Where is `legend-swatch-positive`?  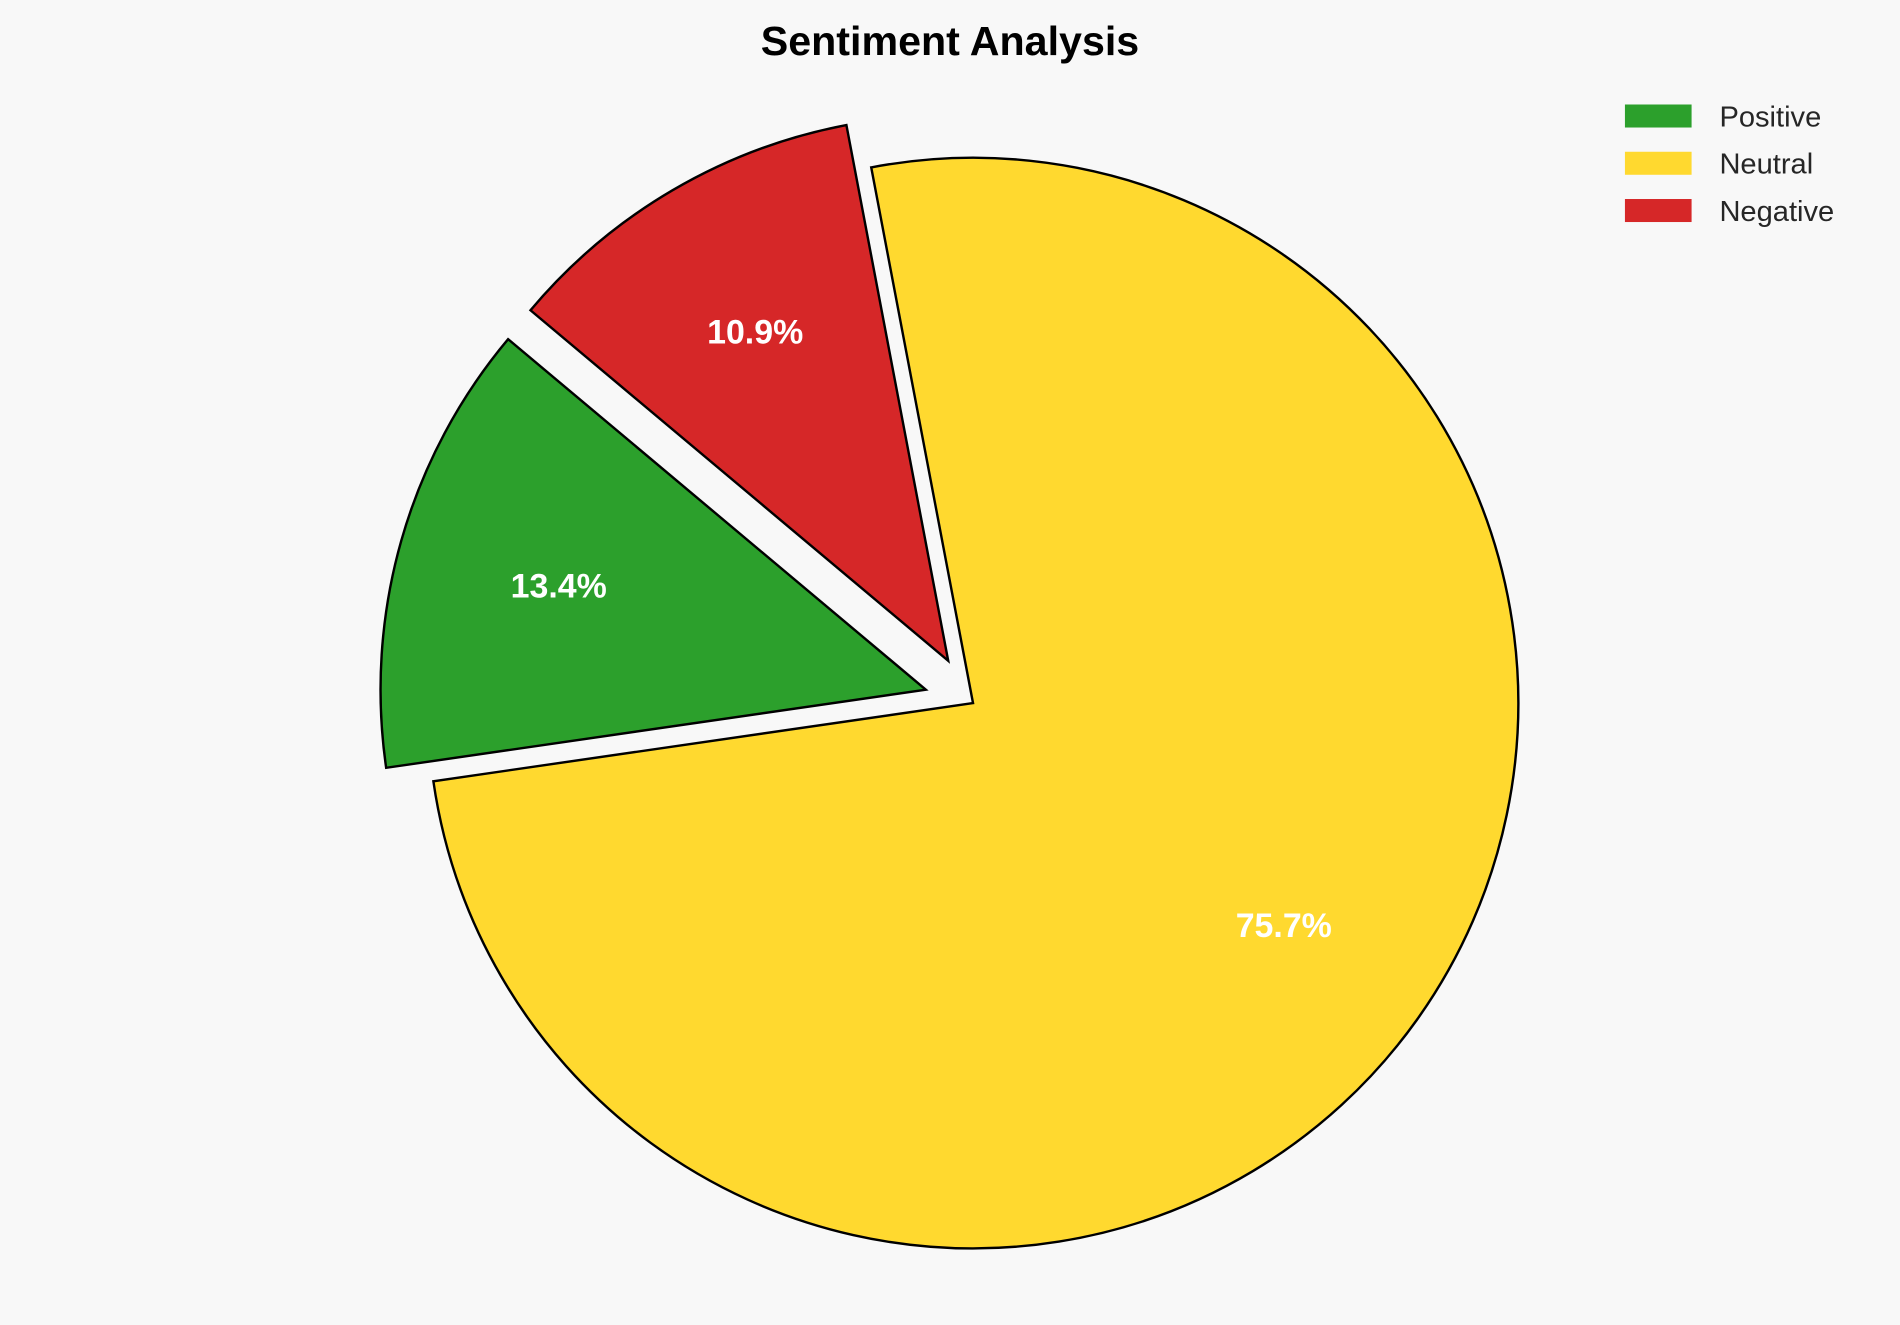 legend-swatch-positive is located at coordinates (1658, 116).